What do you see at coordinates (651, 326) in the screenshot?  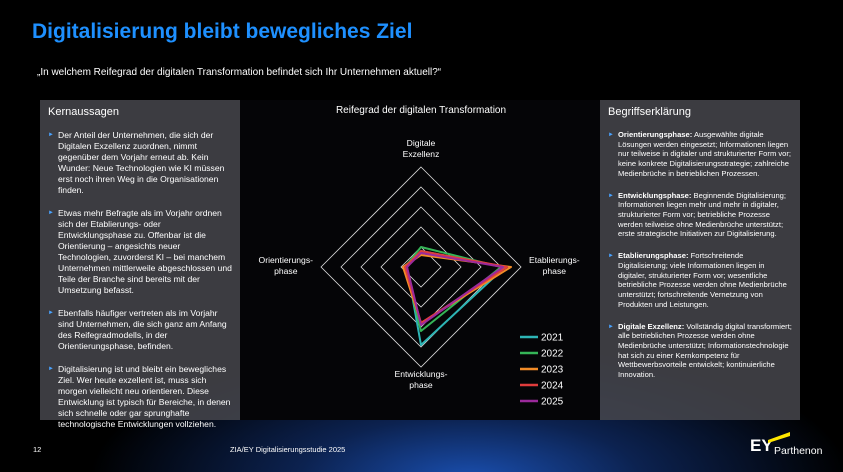 I see `term: Digitale Exzellenz:` at bounding box center [651, 326].